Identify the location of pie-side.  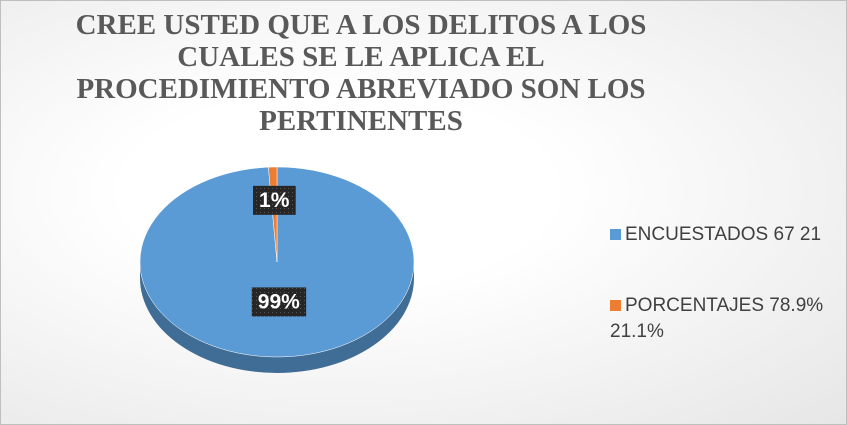
(277, 317).